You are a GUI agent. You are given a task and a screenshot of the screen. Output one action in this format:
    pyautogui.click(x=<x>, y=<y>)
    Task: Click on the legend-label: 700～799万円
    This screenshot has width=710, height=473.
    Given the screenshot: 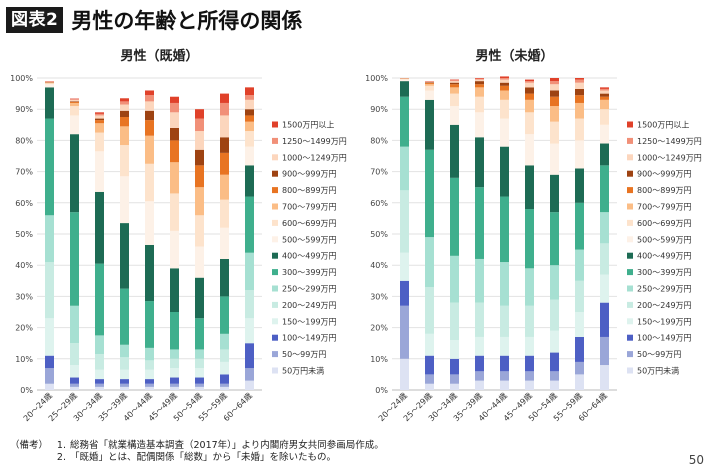 What is the action you would take?
    pyautogui.click(x=664, y=207)
    